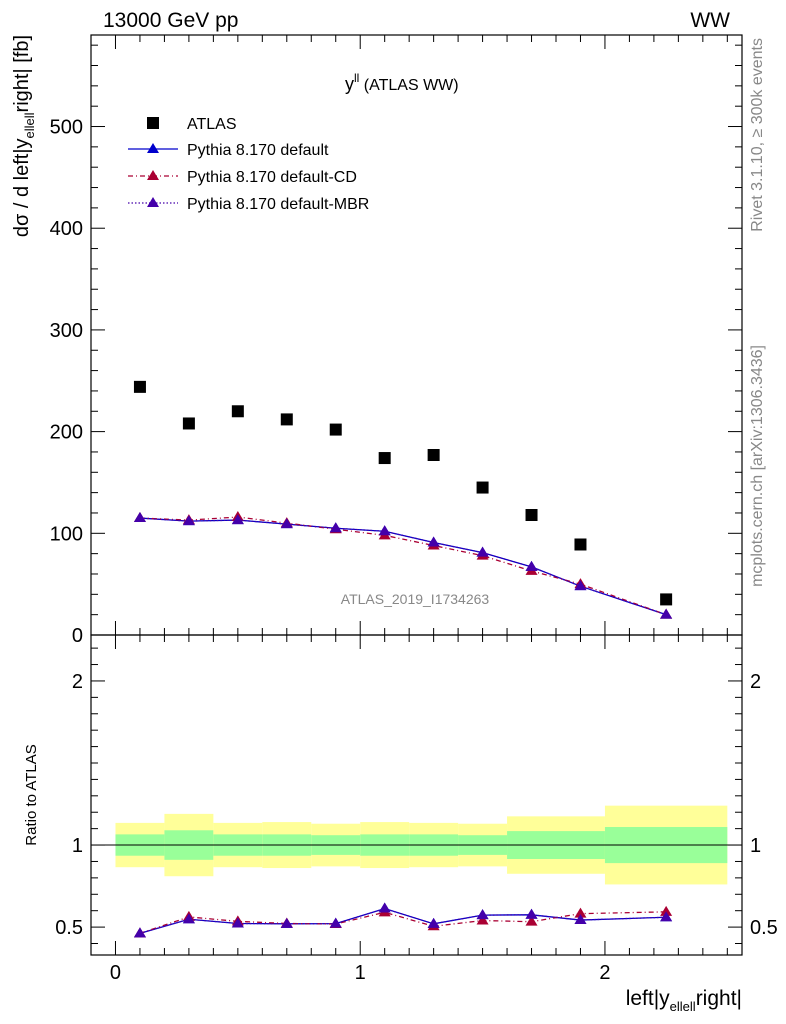 This screenshot has height=1024, width=786. I want to click on main-ytick-label: 100, so click(66, 534).